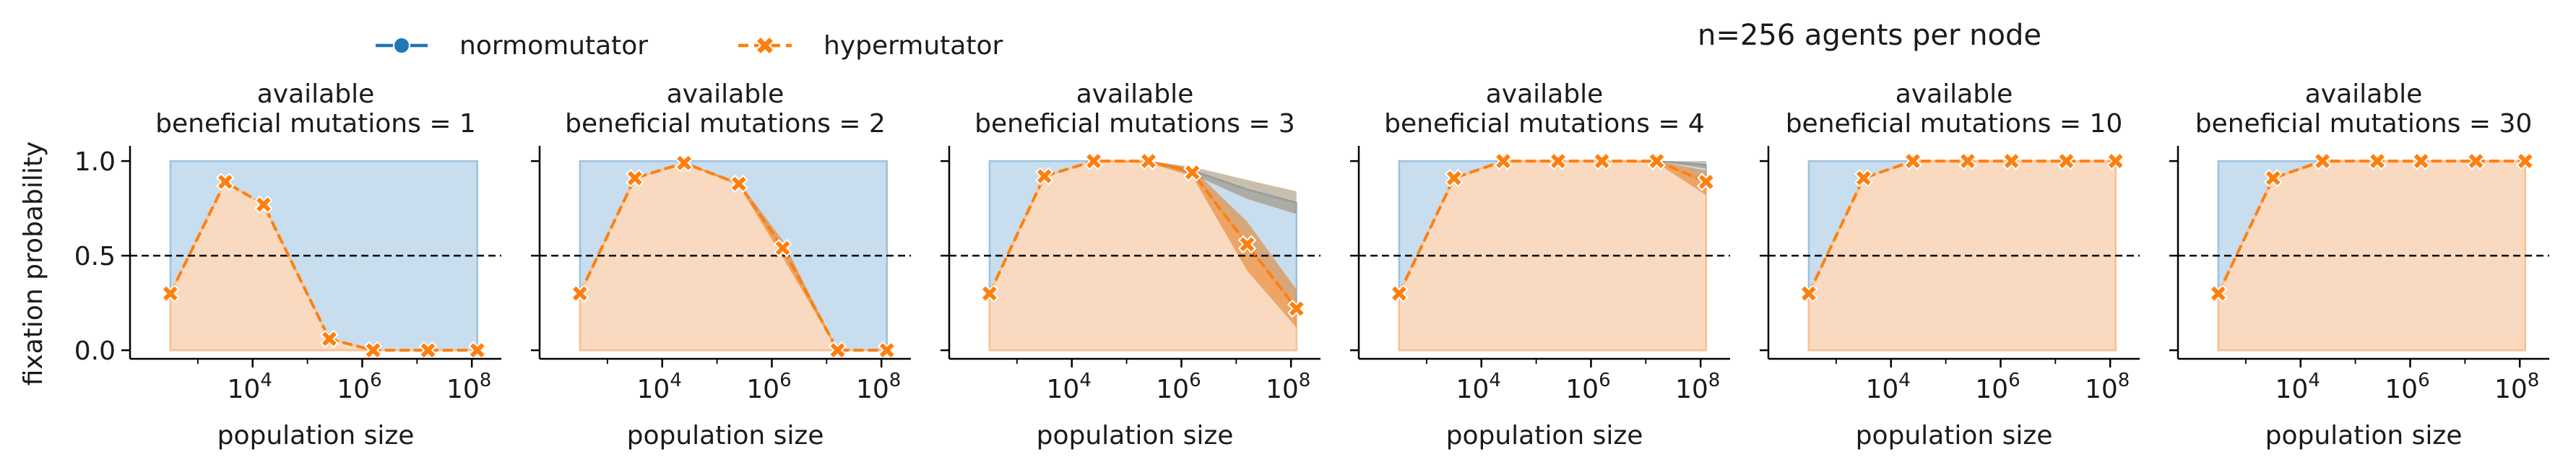  I want to click on y-tick-label: 1.0, so click(95, 162).